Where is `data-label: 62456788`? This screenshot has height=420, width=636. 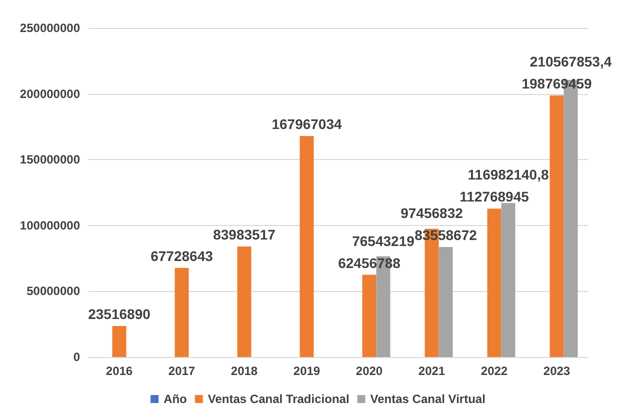
data-label: 62456788 is located at coordinates (369, 262).